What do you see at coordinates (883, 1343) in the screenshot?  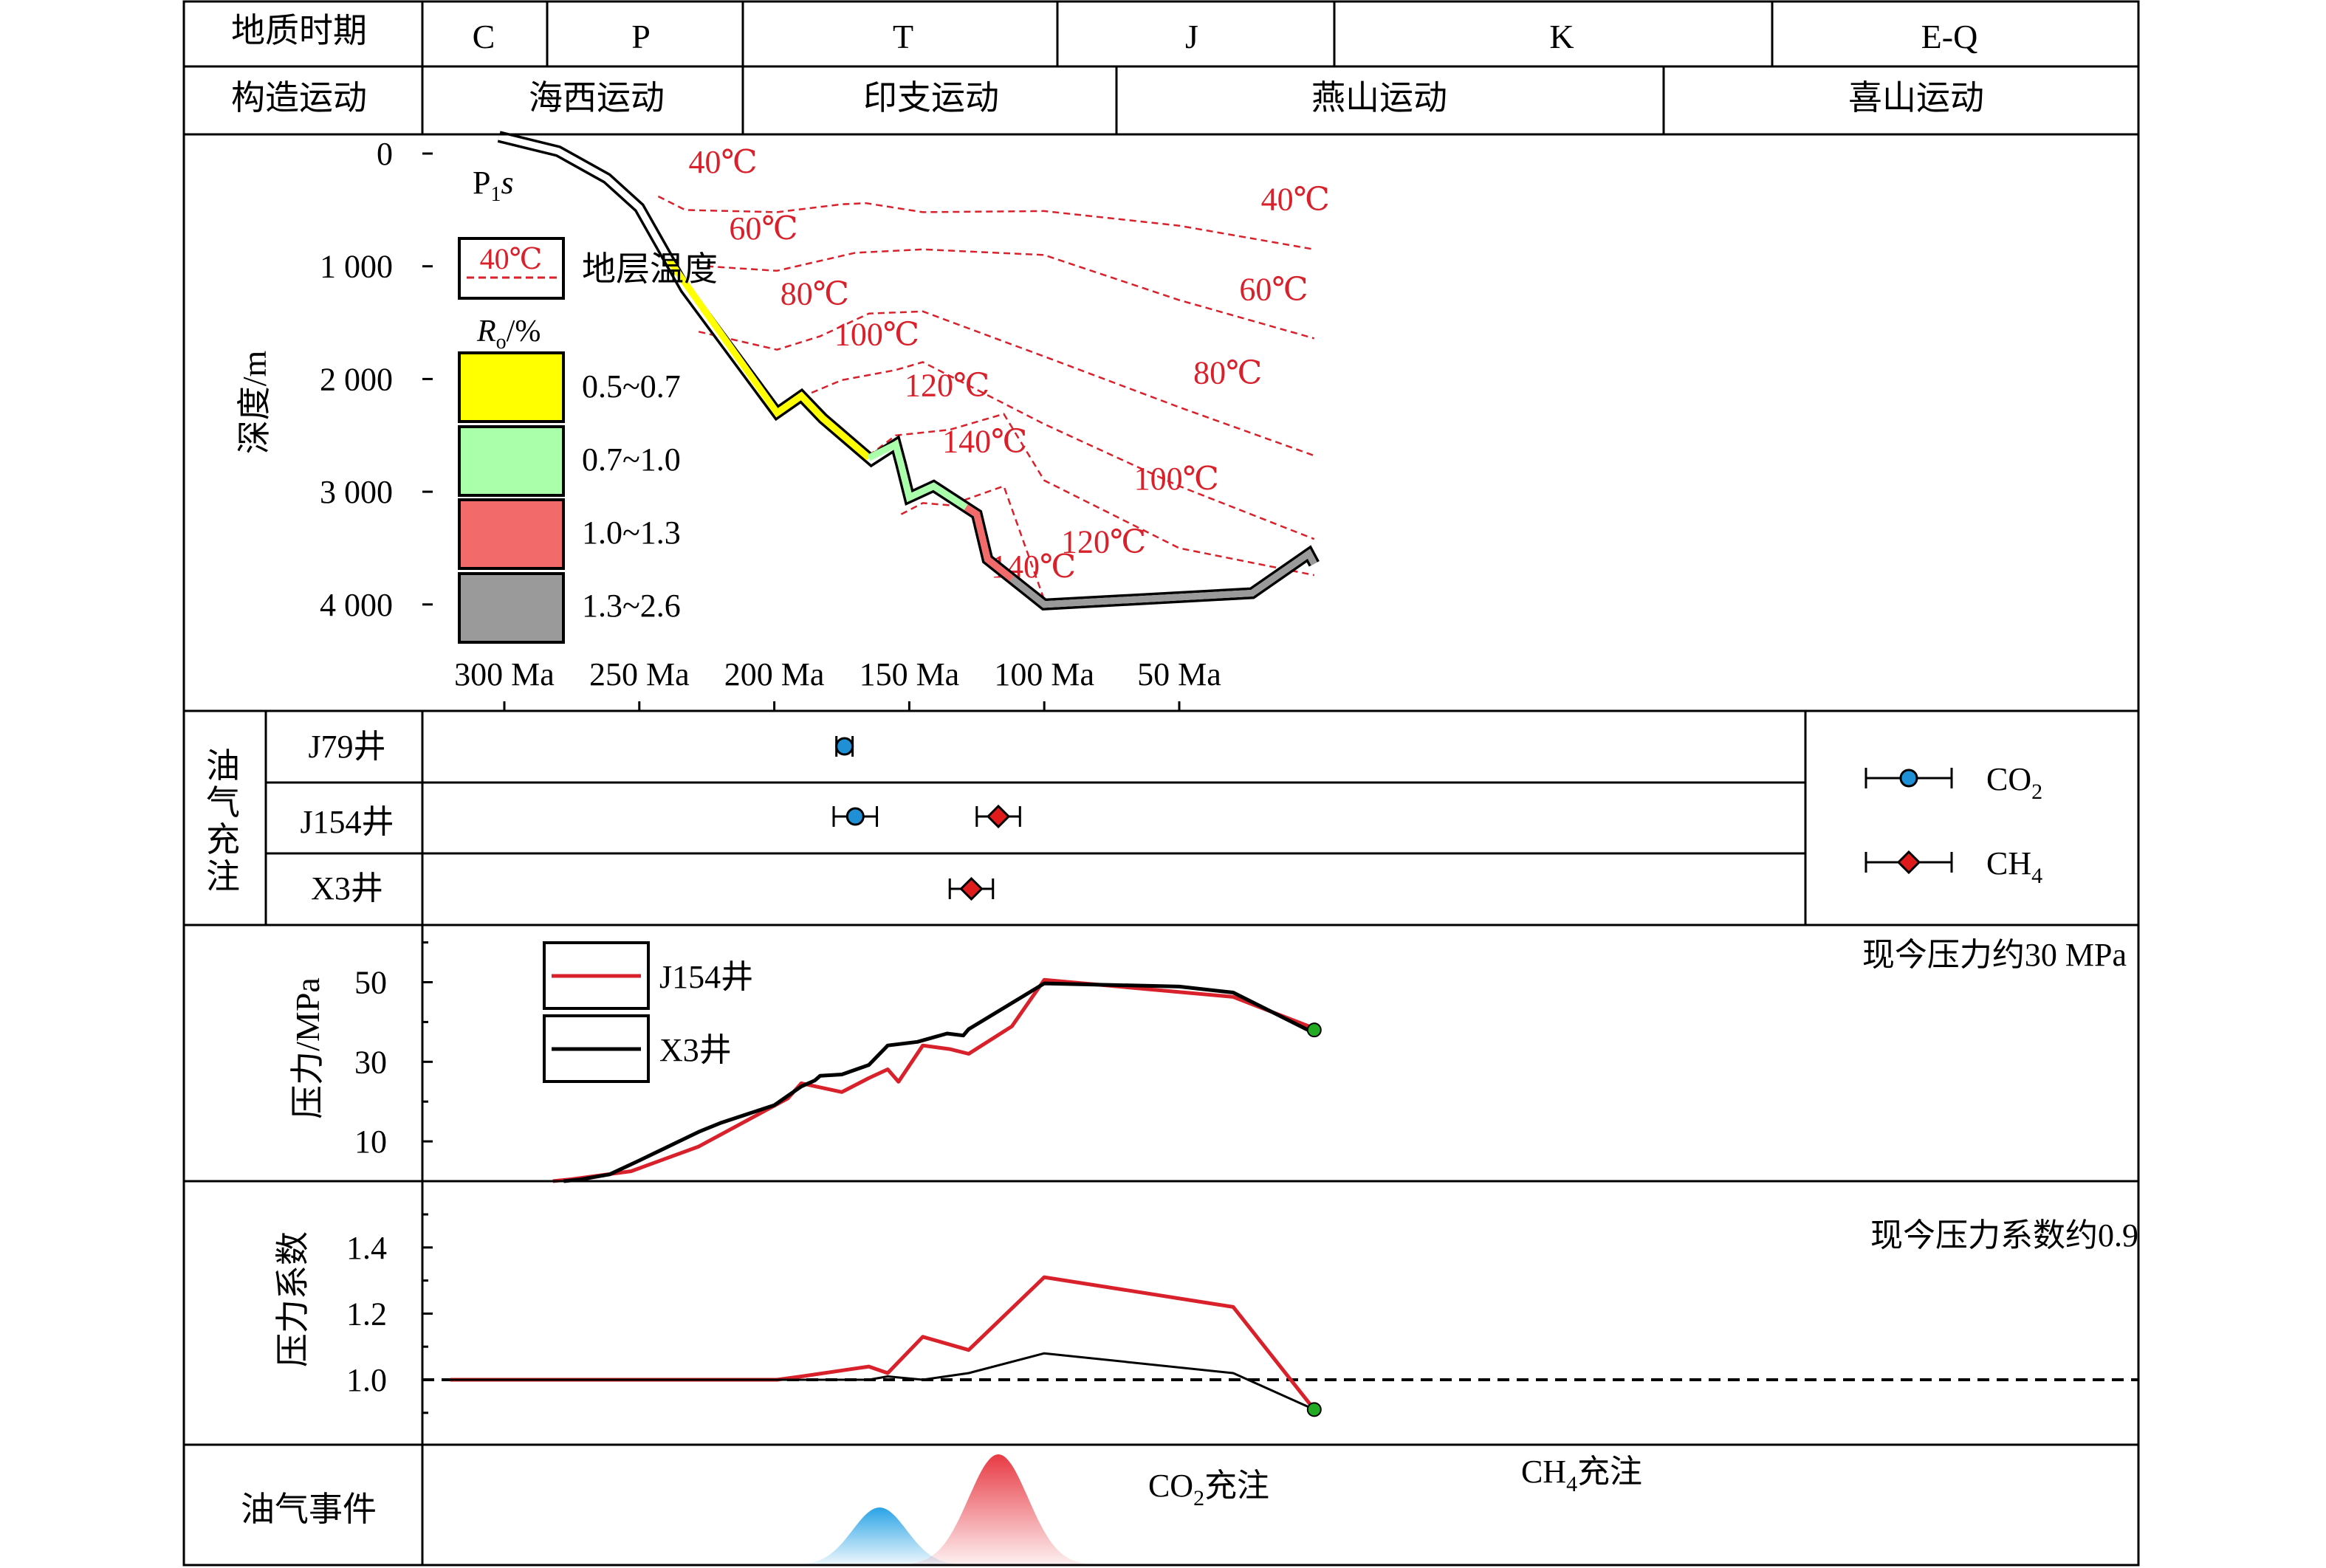 I see `pressure-coefficient-line-J154井` at bounding box center [883, 1343].